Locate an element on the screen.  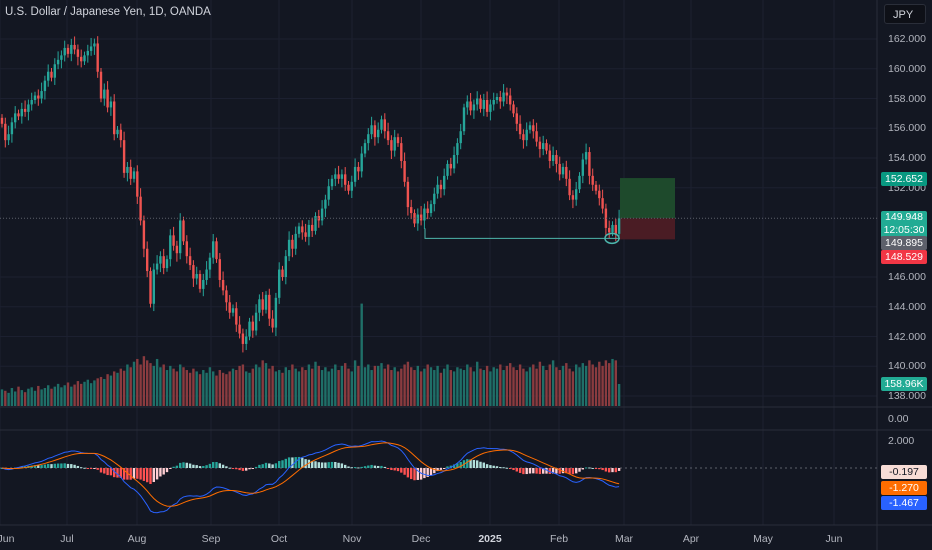
stop-zone is located at coordinates (647, 229).